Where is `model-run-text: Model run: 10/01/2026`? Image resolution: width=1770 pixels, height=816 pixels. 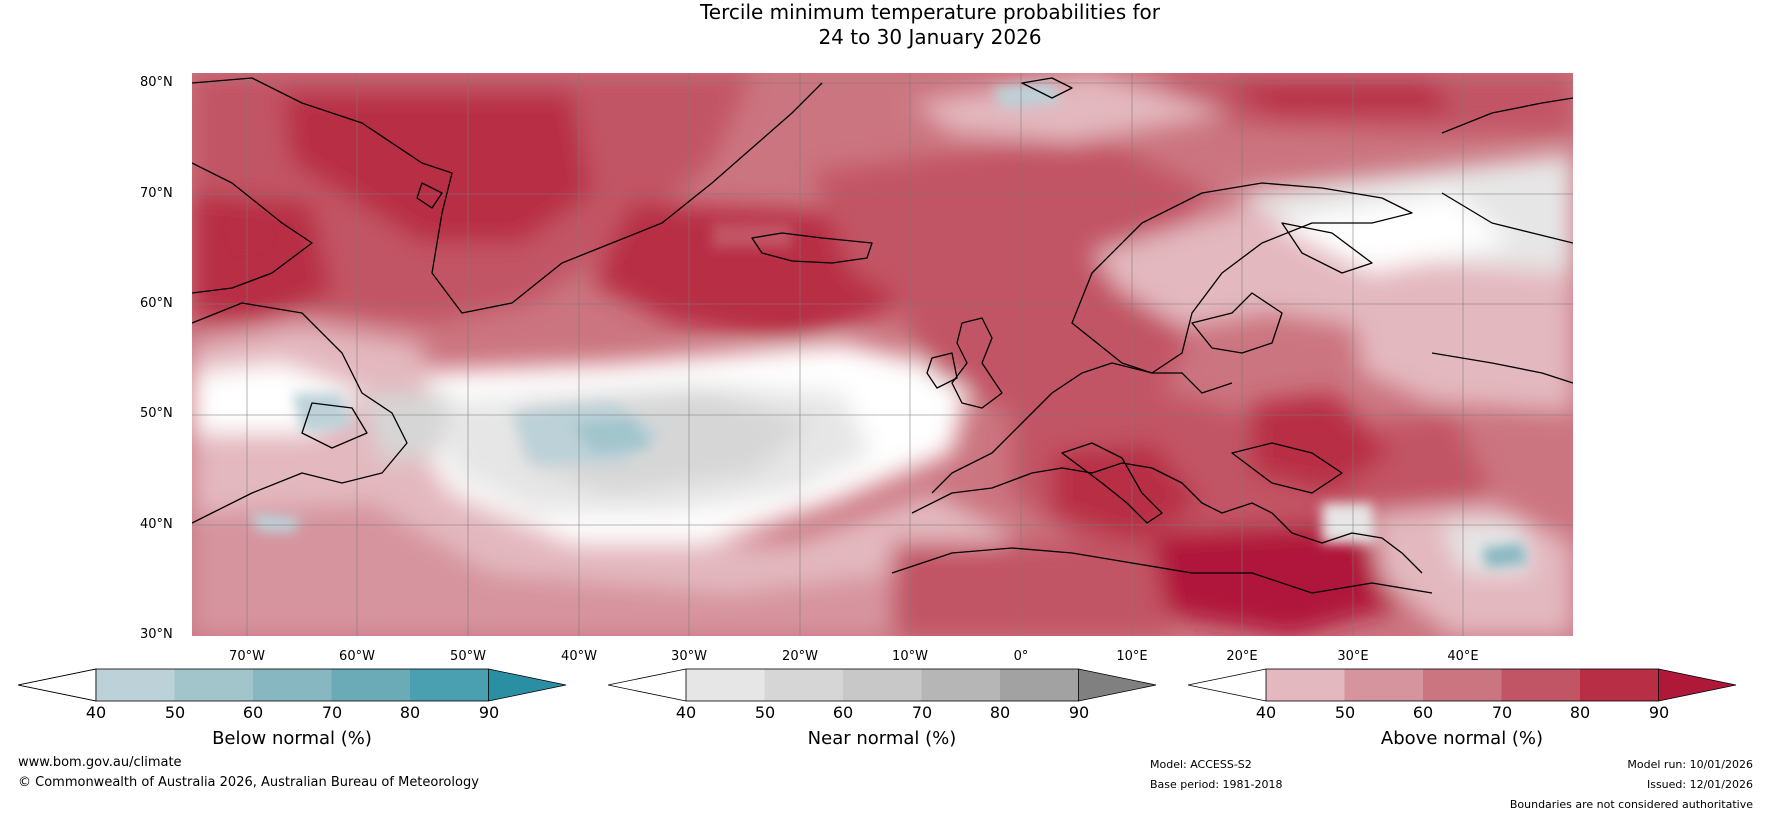
model-run-text: Model run: 10/01/2026 is located at coordinates (1690, 764).